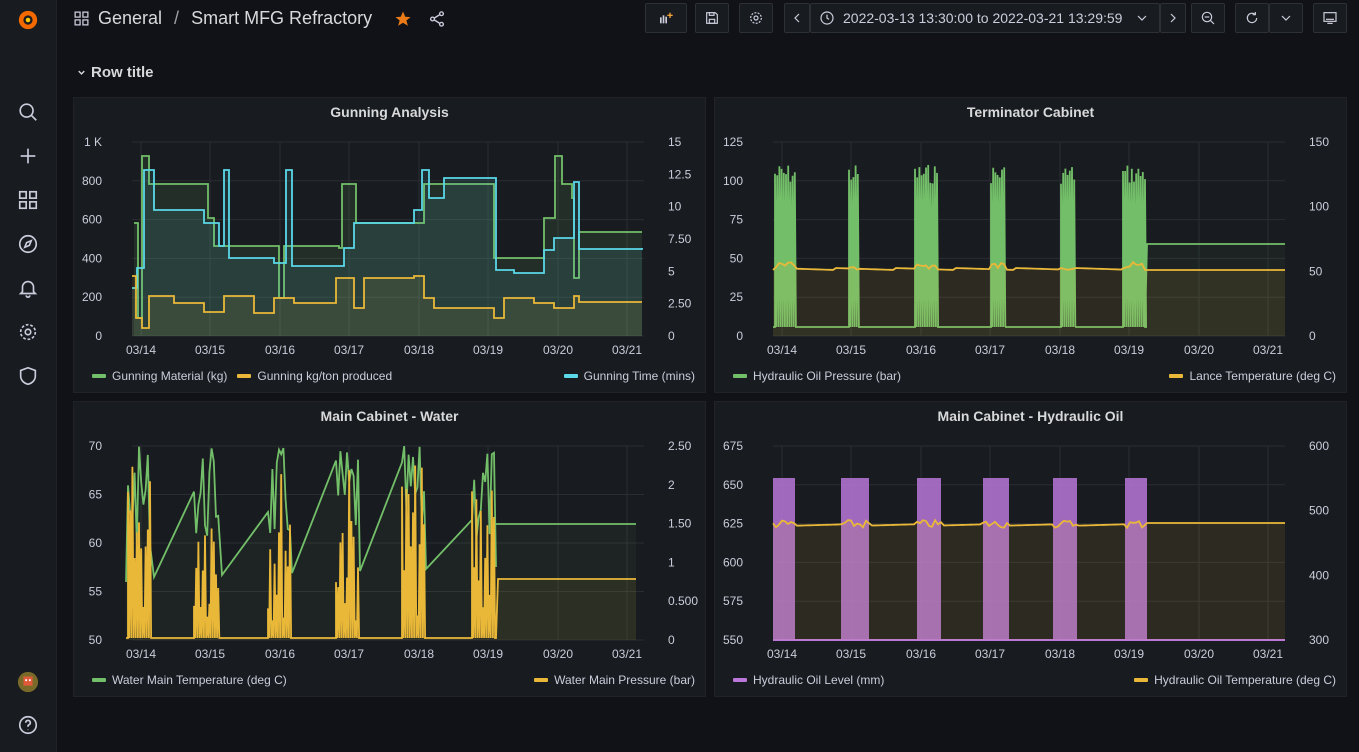 The width and height of the screenshot is (1359, 752). What do you see at coordinates (28, 288) in the screenshot?
I see `bell-alerting-icon` at bounding box center [28, 288].